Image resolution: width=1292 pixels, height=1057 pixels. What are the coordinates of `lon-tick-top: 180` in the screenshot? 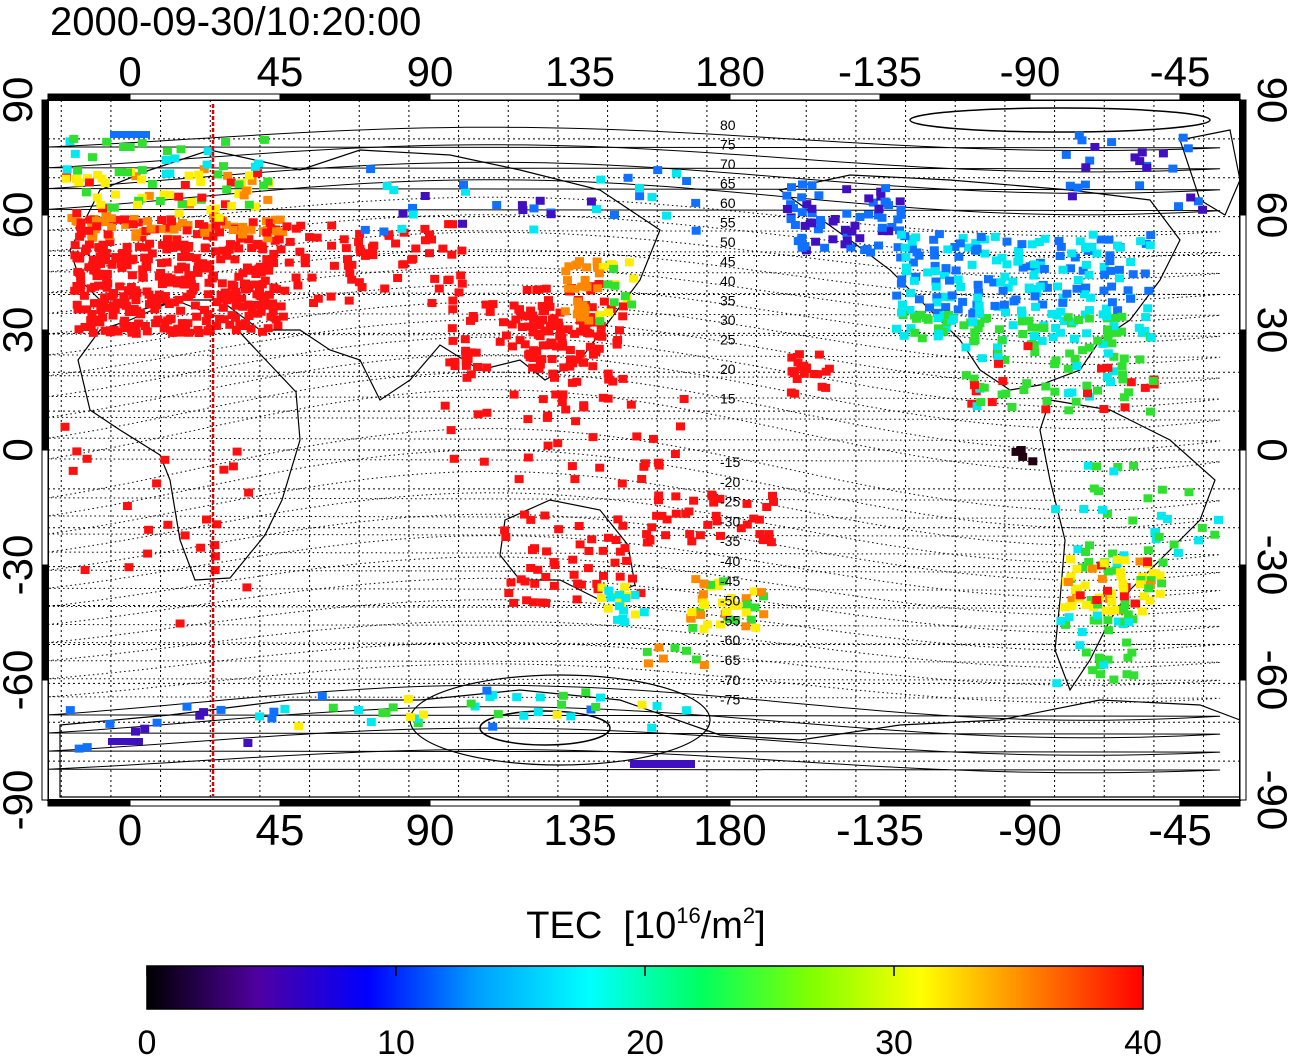 It's located at (730, 71).